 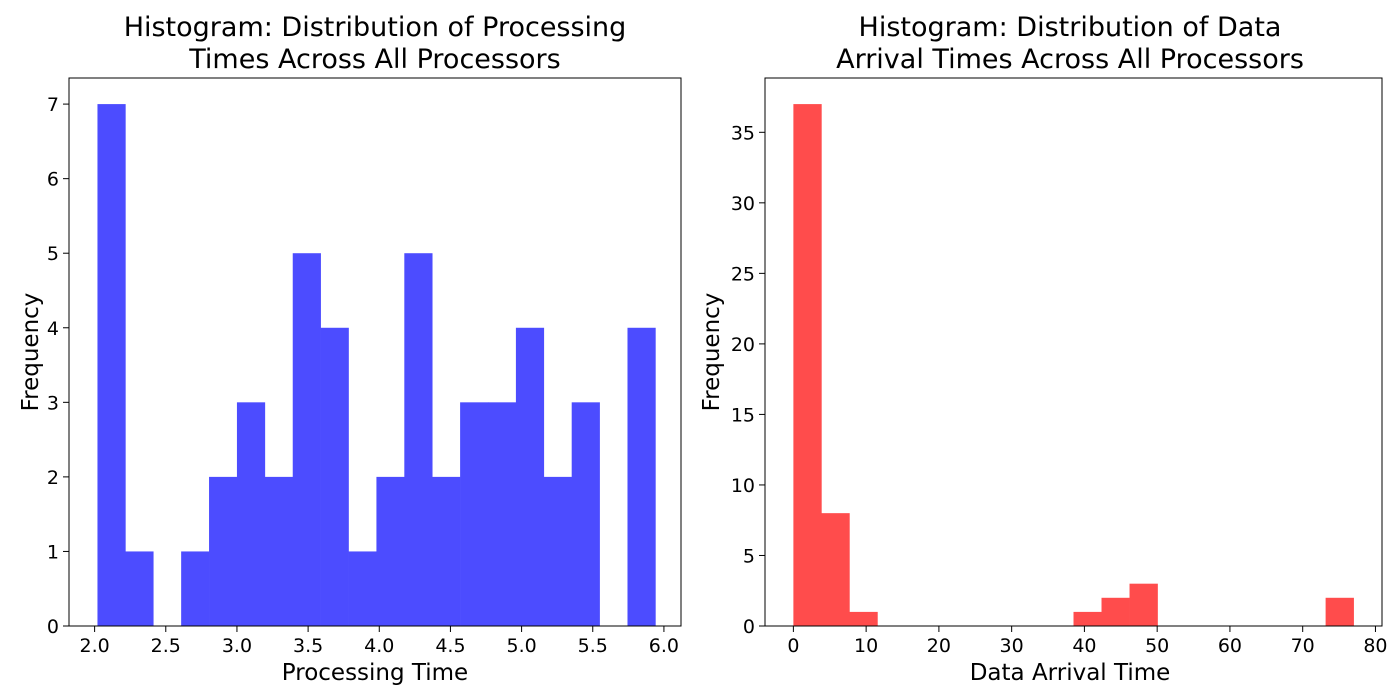 What do you see at coordinates (95, 646) in the screenshot?
I see `x-tick-label: 2.0` at bounding box center [95, 646].